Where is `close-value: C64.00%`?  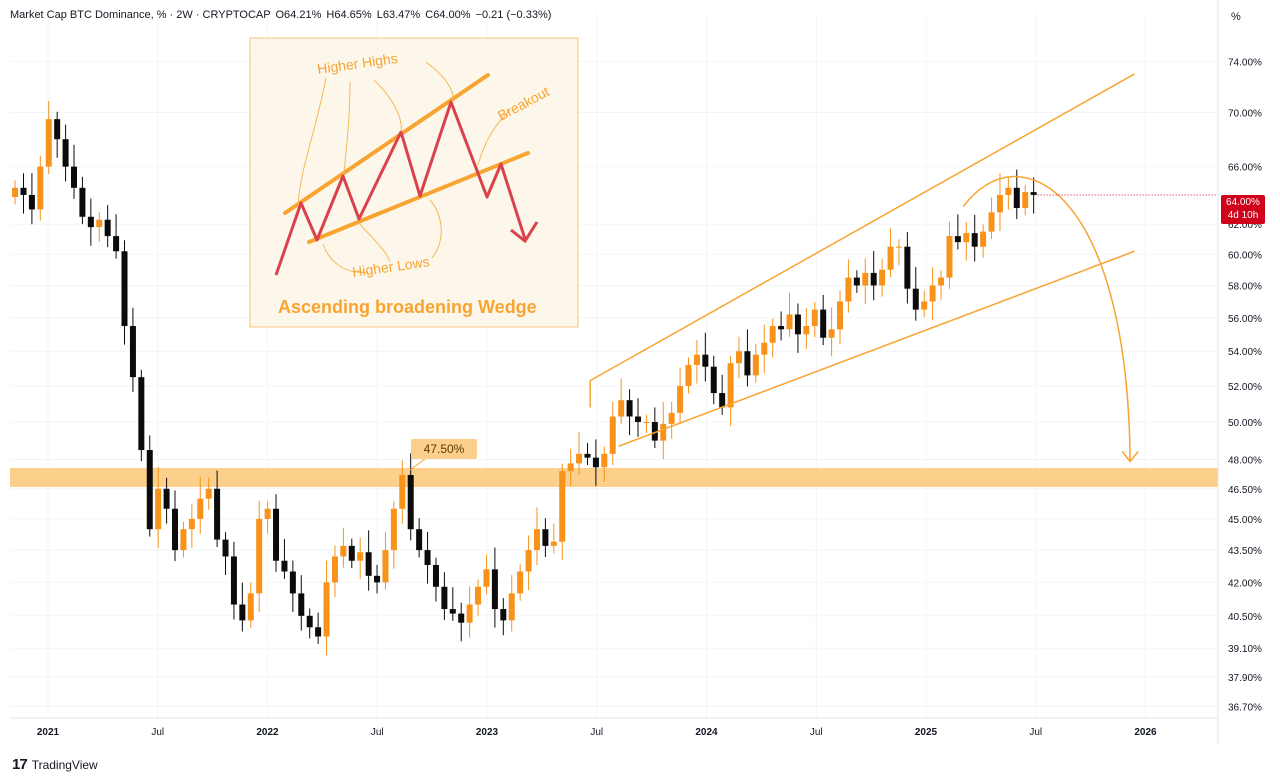
close-value: C64.00% is located at coordinates (448, 15).